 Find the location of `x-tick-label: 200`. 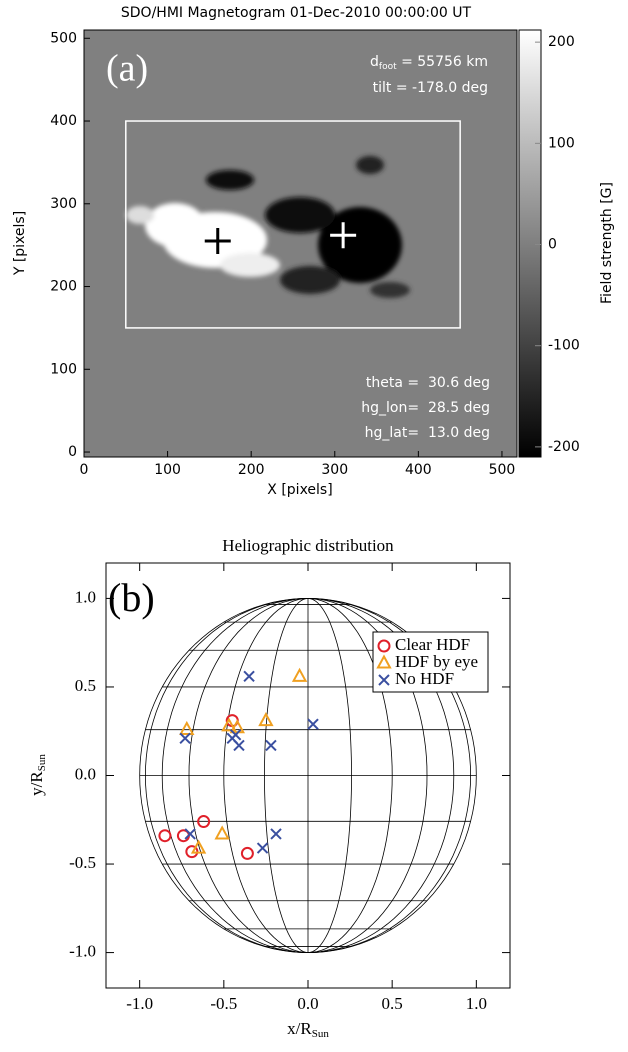

x-tick-label: 200 is located at coordinates (251, 470).